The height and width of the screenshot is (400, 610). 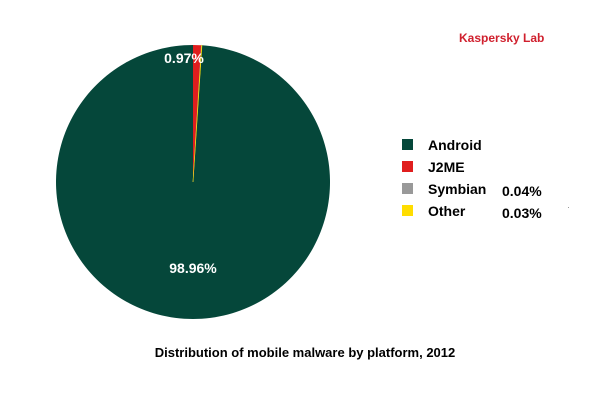 What do you see at coordinates (497, 167) in the screenshot?
I see `legend-item-j2me: J2ME` at bounding box center [497, 167].